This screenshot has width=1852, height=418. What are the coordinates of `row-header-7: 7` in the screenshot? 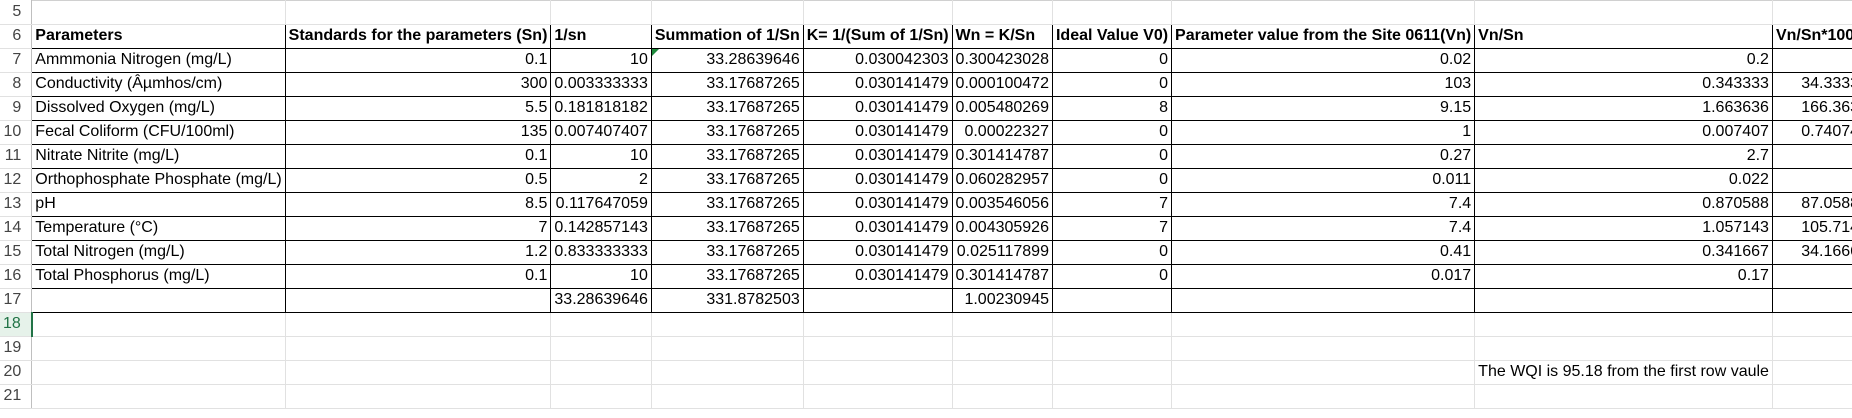 It's located at (16, 60).